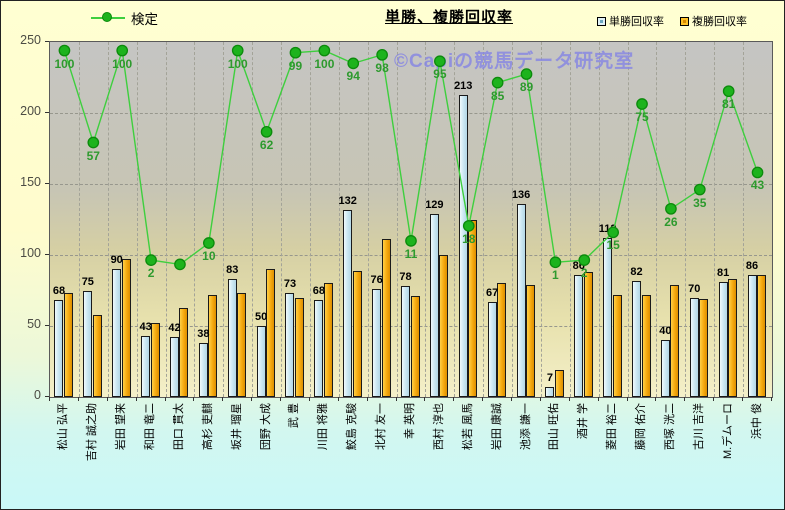 The height and width of the screenshot is (510, 785). Describe the element at coordinates (684, 21) in the screenshot. I see `fukusho-swatch-icon` at that location.